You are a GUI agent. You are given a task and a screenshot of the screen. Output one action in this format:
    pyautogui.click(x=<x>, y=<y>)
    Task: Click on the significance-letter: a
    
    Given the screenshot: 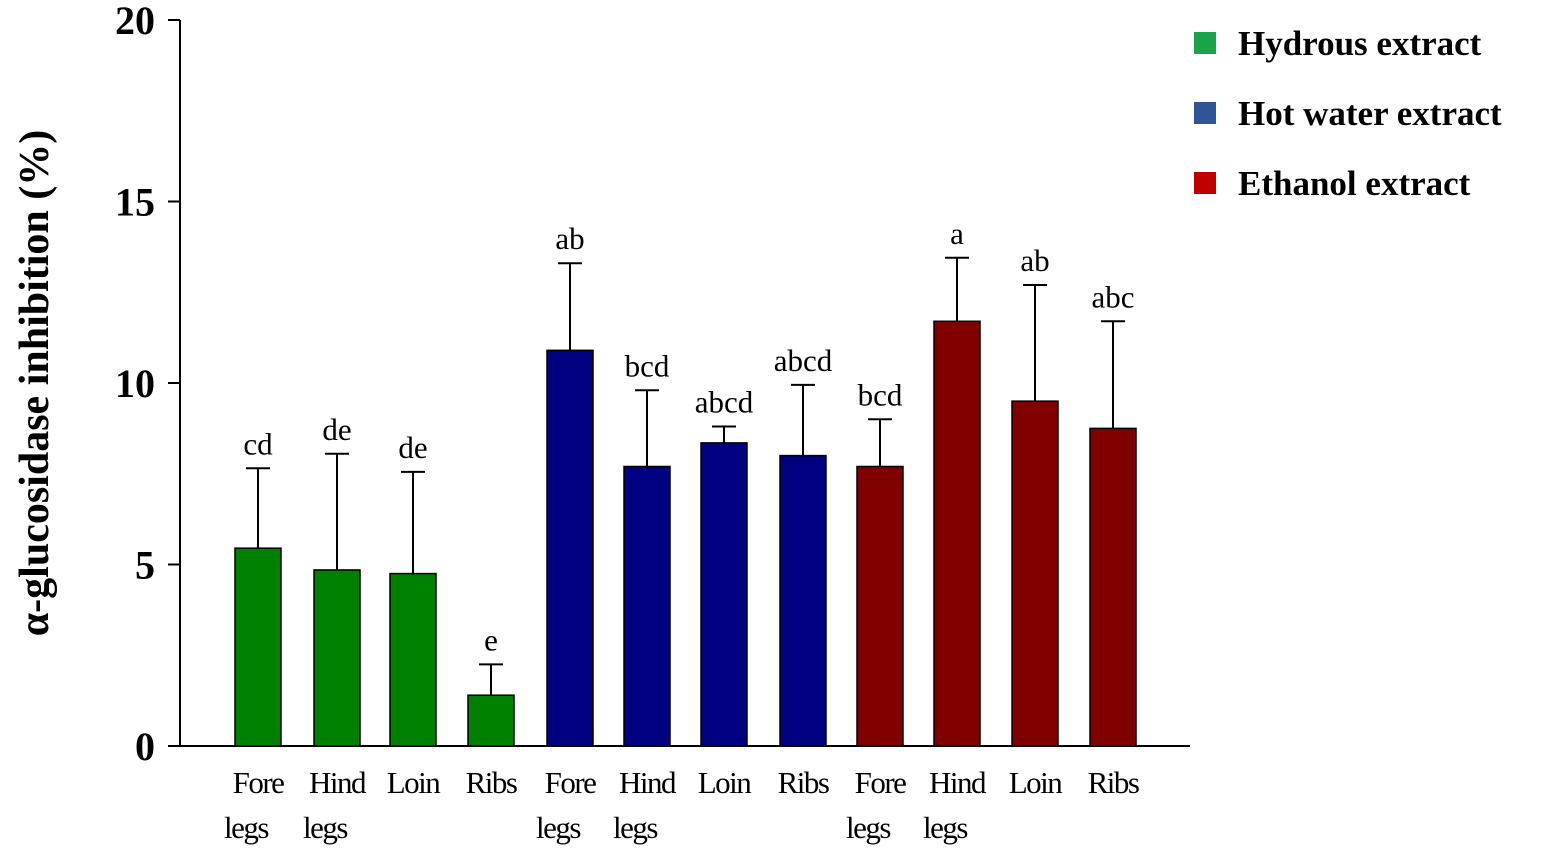 What is the action you would take?
    pyautogui.click(x=957, y=233)
    